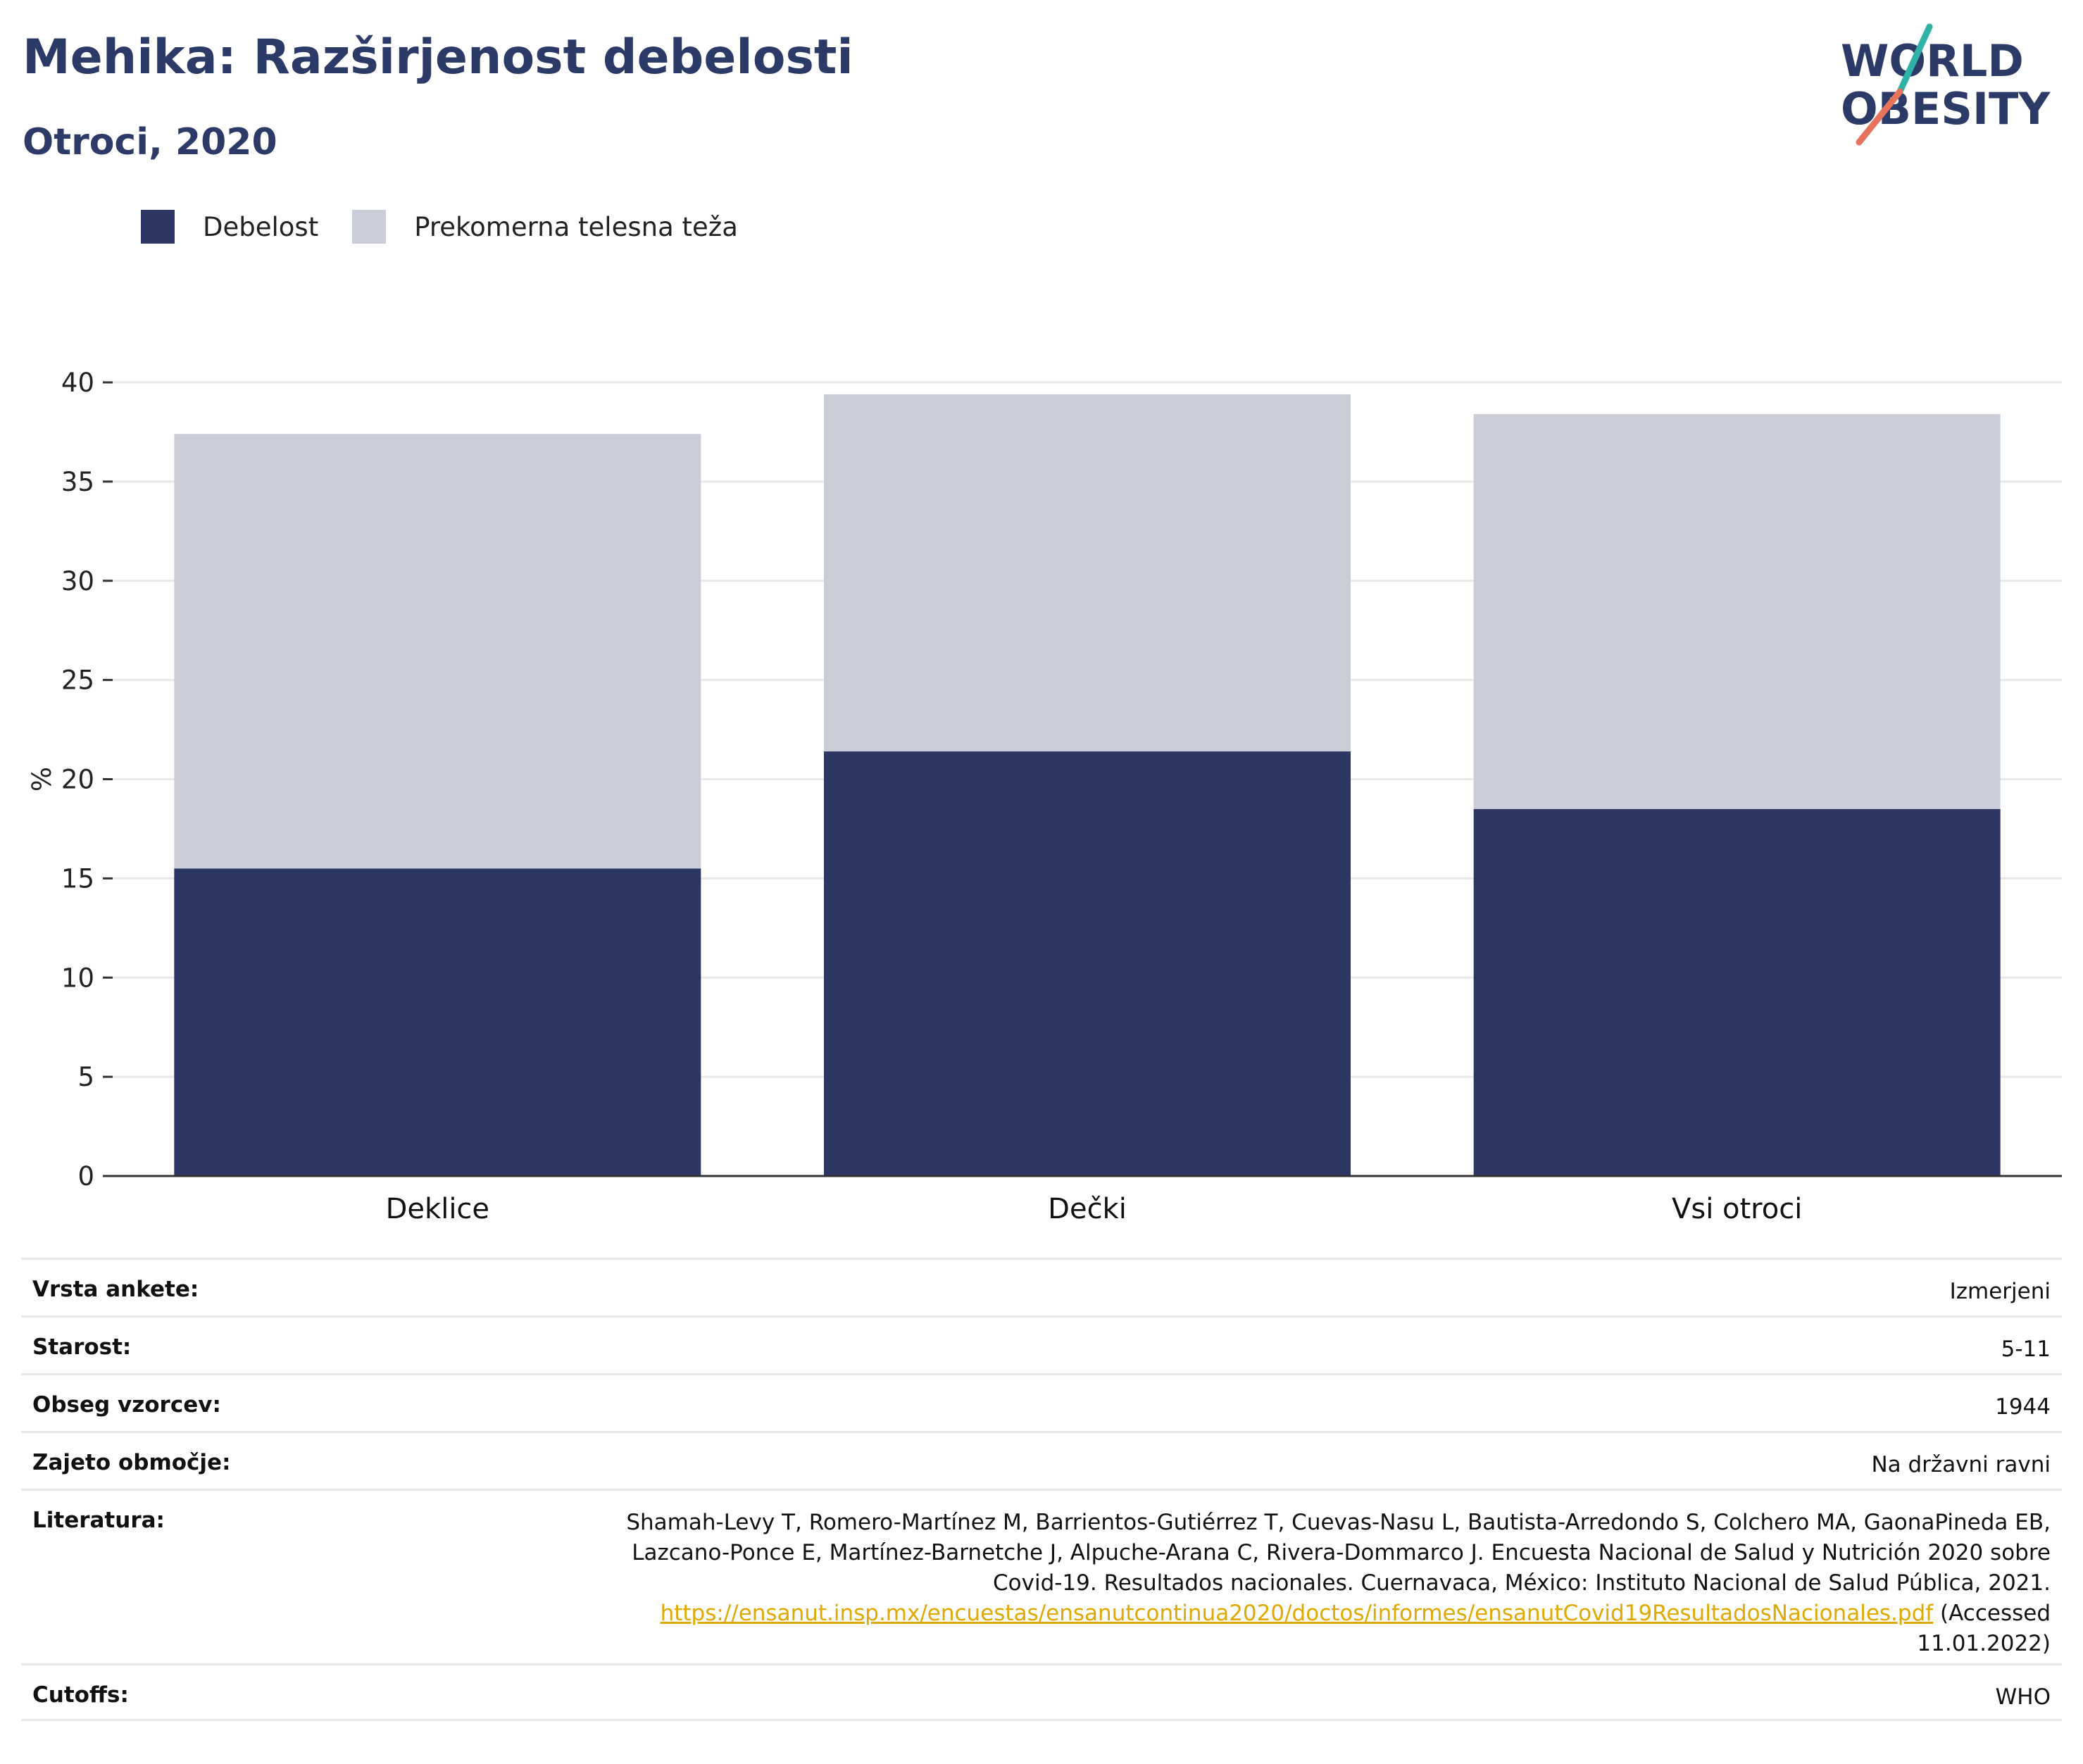 This screenshot has height=1764, width=2083. What do you see at coordinates (1041, 1344) in the screenshot?
I see `meta-row-age: Starost: 5-11` at bounding box center [1041, 1344].